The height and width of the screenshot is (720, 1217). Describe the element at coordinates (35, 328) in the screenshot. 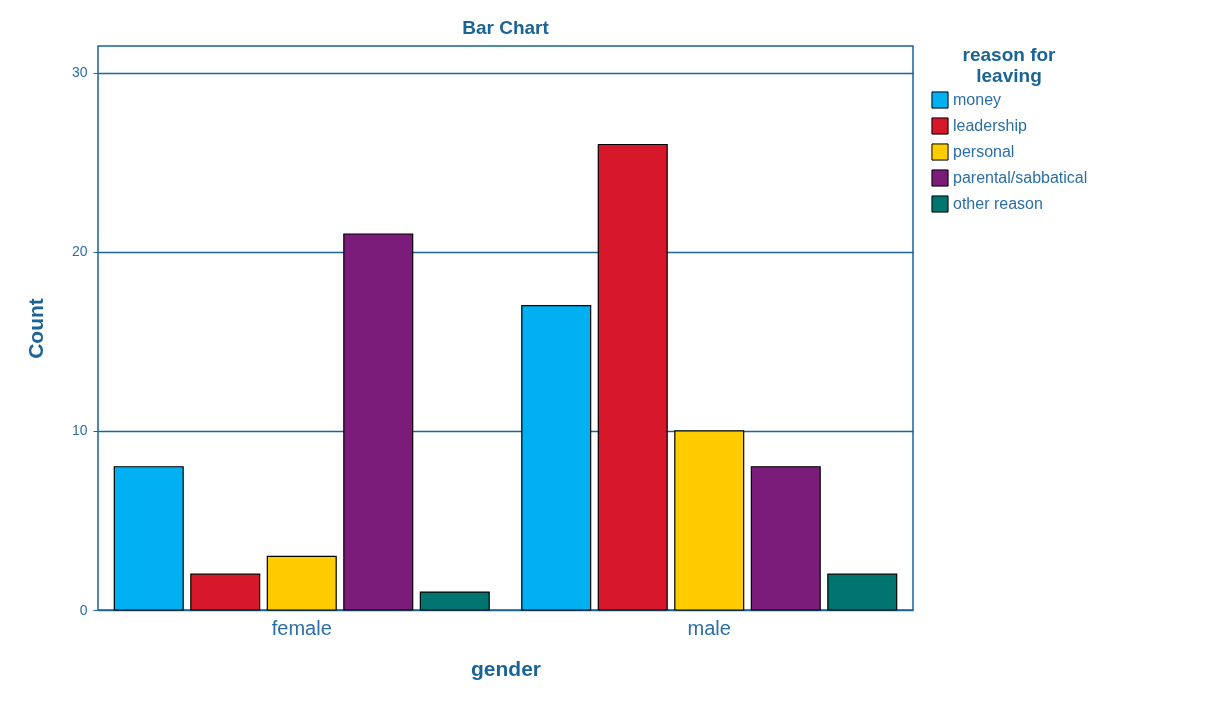

I see `y-axis-title: Count` at that location.